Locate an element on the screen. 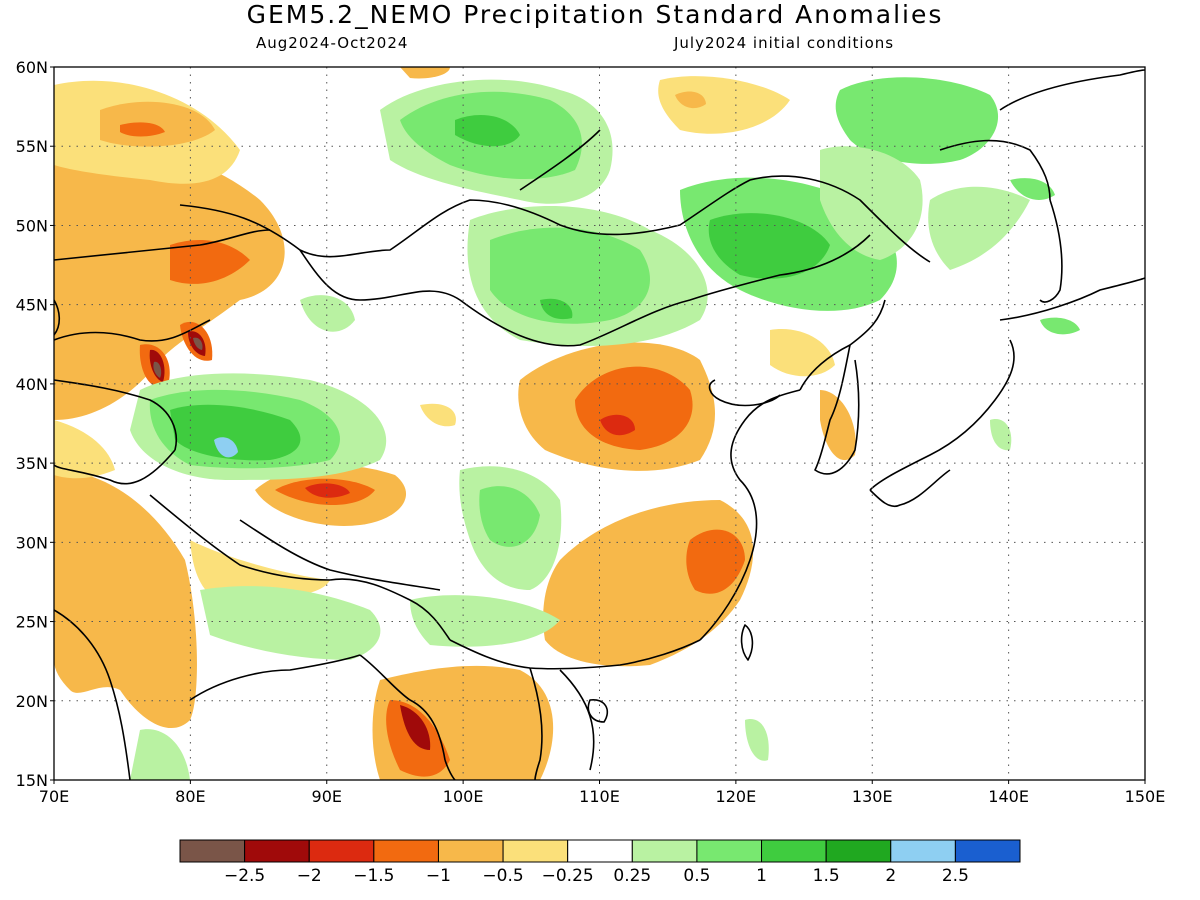 This screenshot has width=1200, height=900. lon-tick-label: 140E is located at coordinates (1008, 796).